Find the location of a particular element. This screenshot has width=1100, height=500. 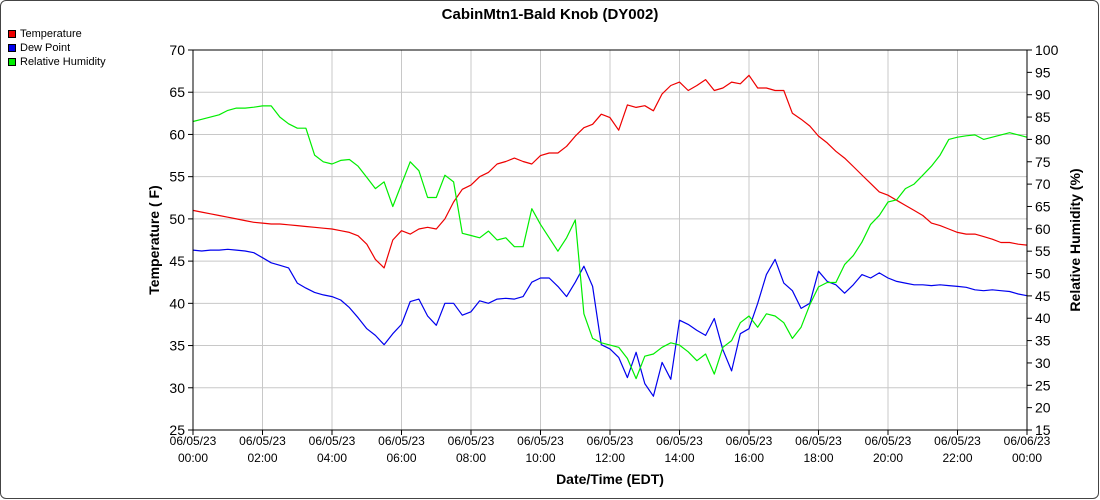

x-tick-label-time: 16:00 is located at coordinates (749, 458).